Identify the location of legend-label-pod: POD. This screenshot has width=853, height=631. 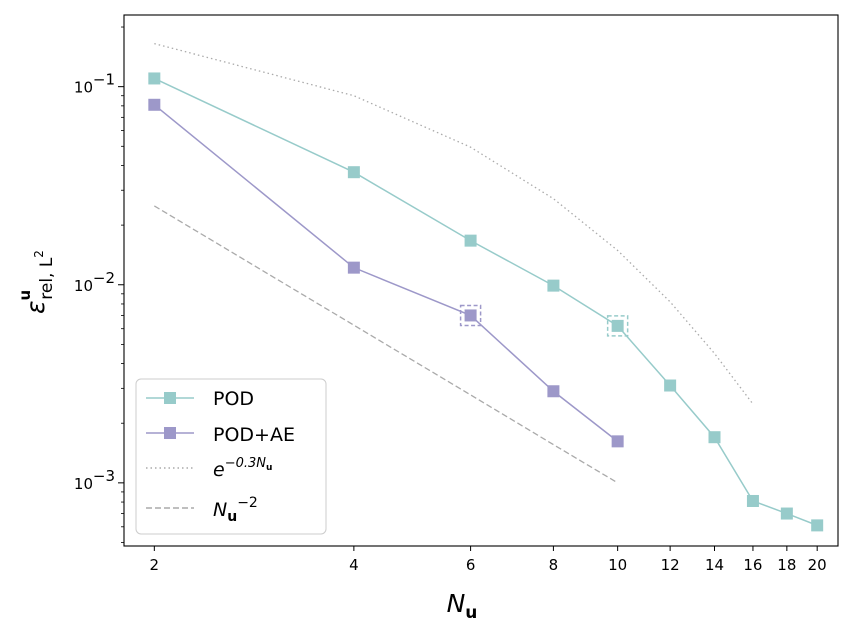
(233, 399).